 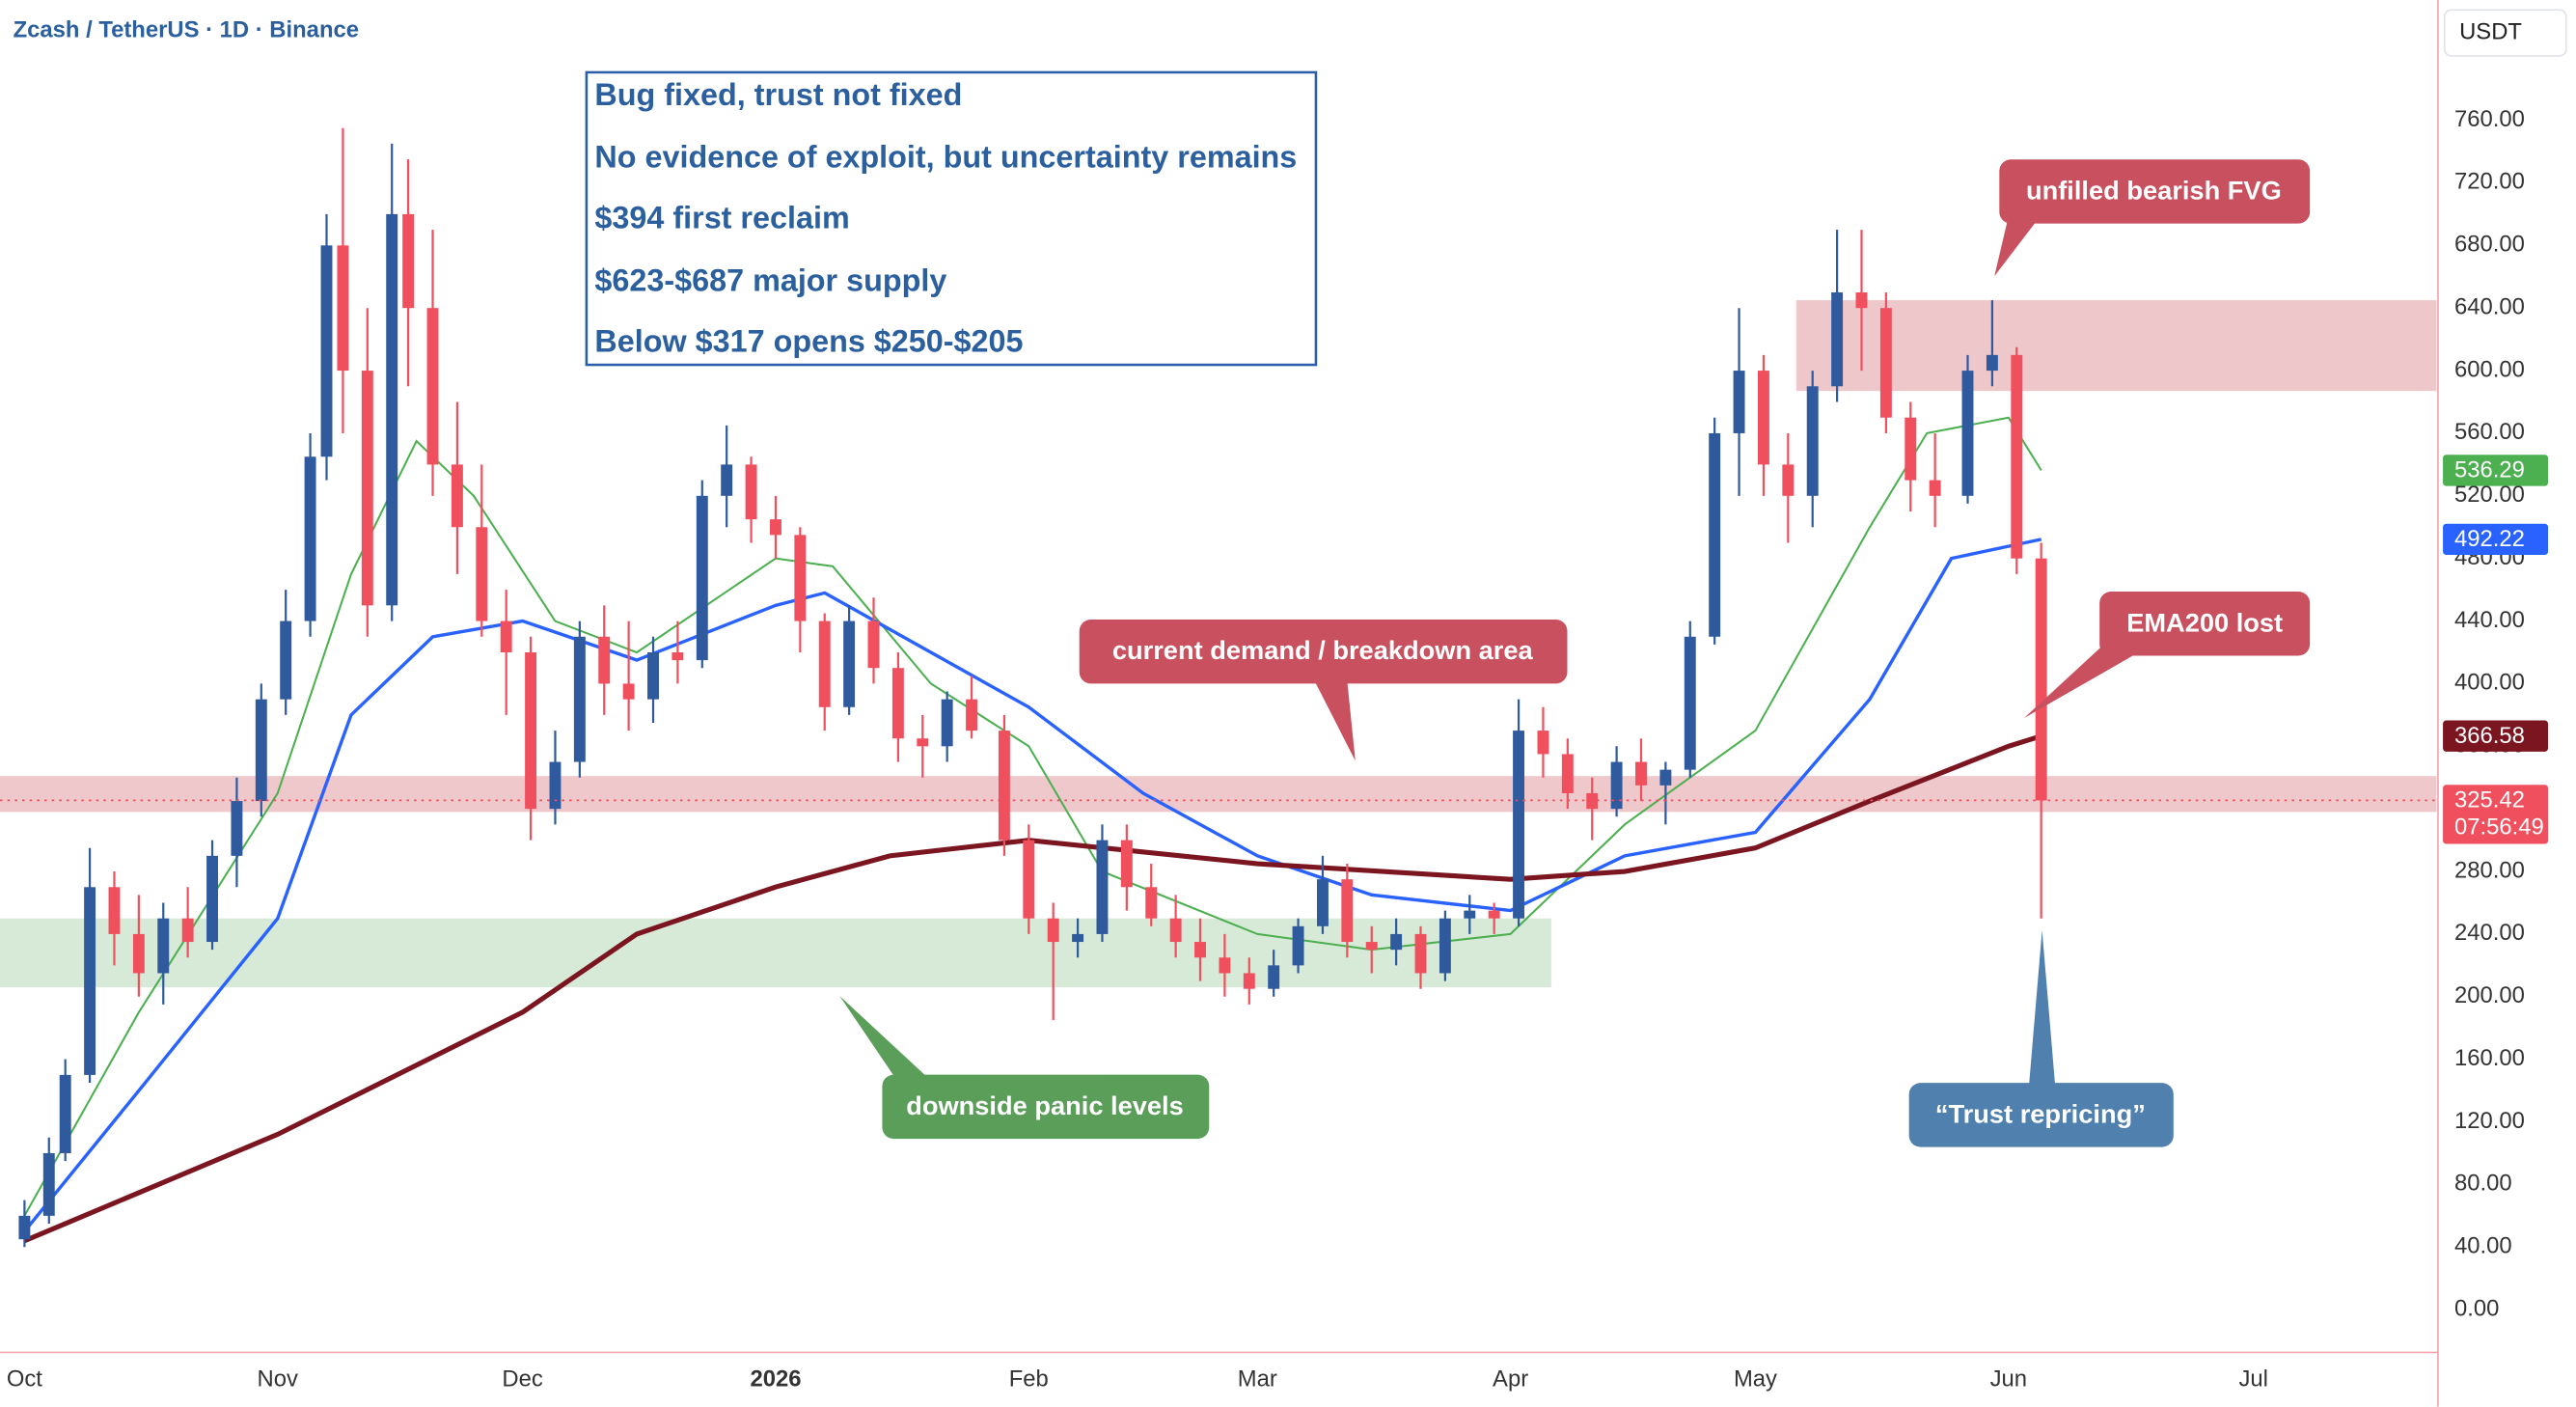 I want to click on y-tick-label: 720.00, so click(x=2489, y=182).